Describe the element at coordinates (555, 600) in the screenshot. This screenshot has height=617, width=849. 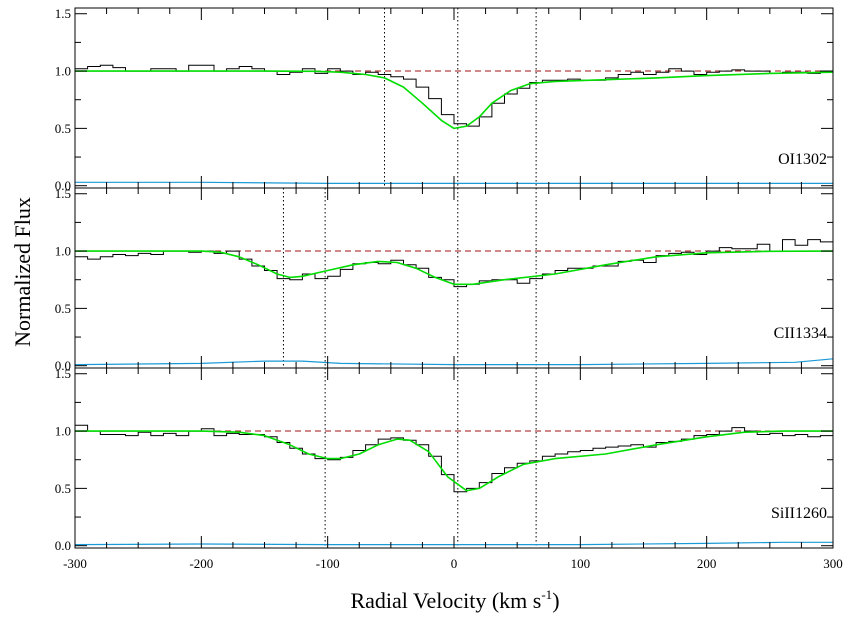
I see `x-axis-label-end: )` at that location.